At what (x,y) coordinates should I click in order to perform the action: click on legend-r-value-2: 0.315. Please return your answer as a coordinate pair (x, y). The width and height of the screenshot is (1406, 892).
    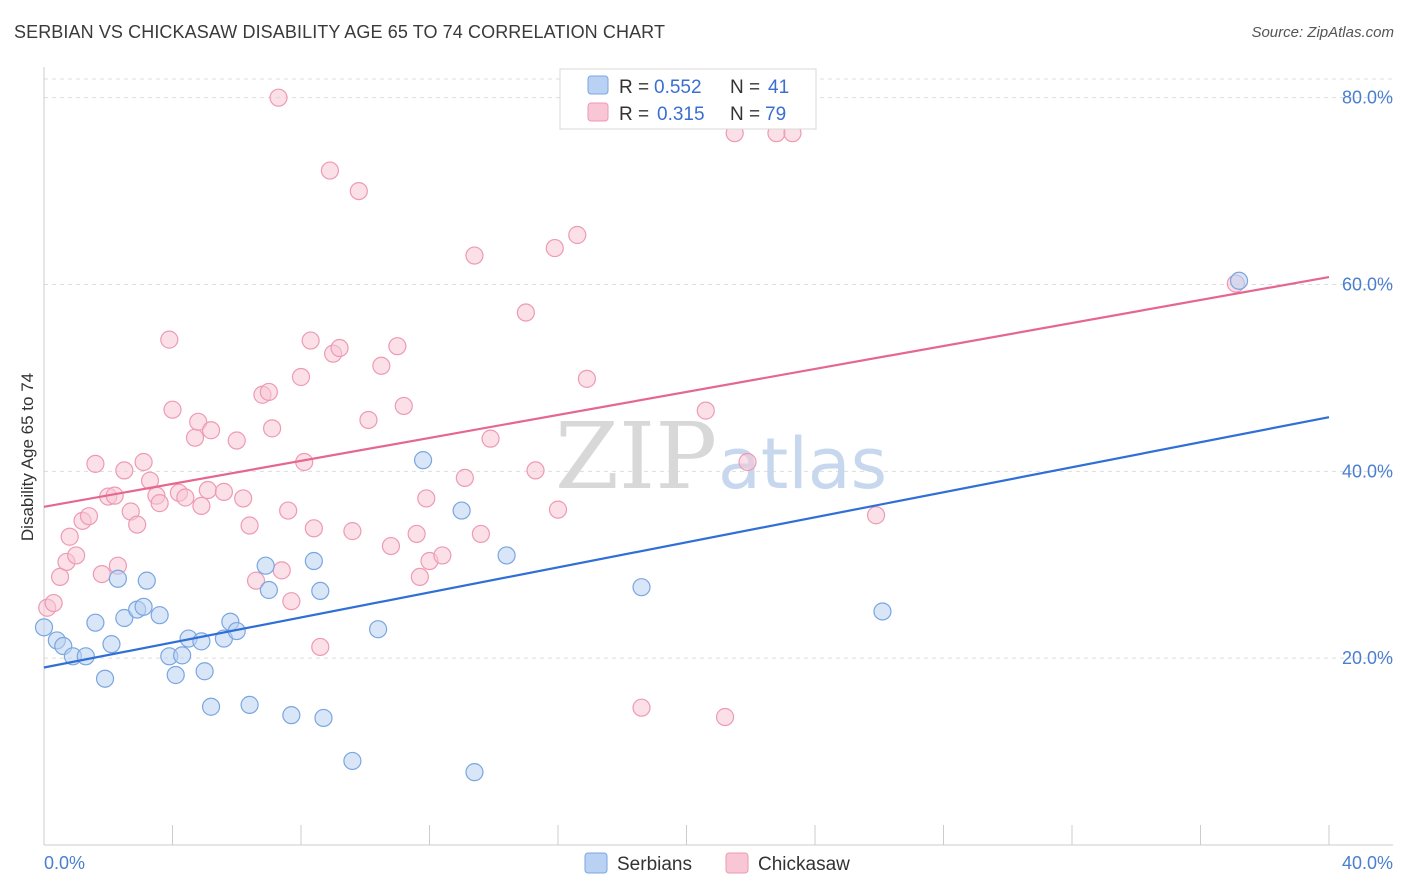
    Looking at the image, I should click on (681, 114).